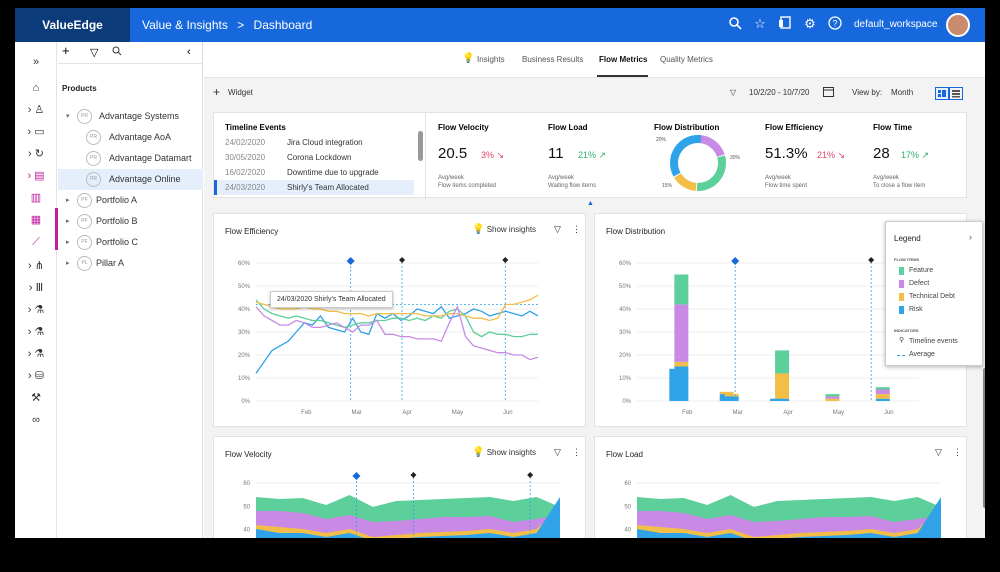 This screenshot has height=572, width=1000. I want to click on tree-node-label: Advantage Online, so click(145, 179).